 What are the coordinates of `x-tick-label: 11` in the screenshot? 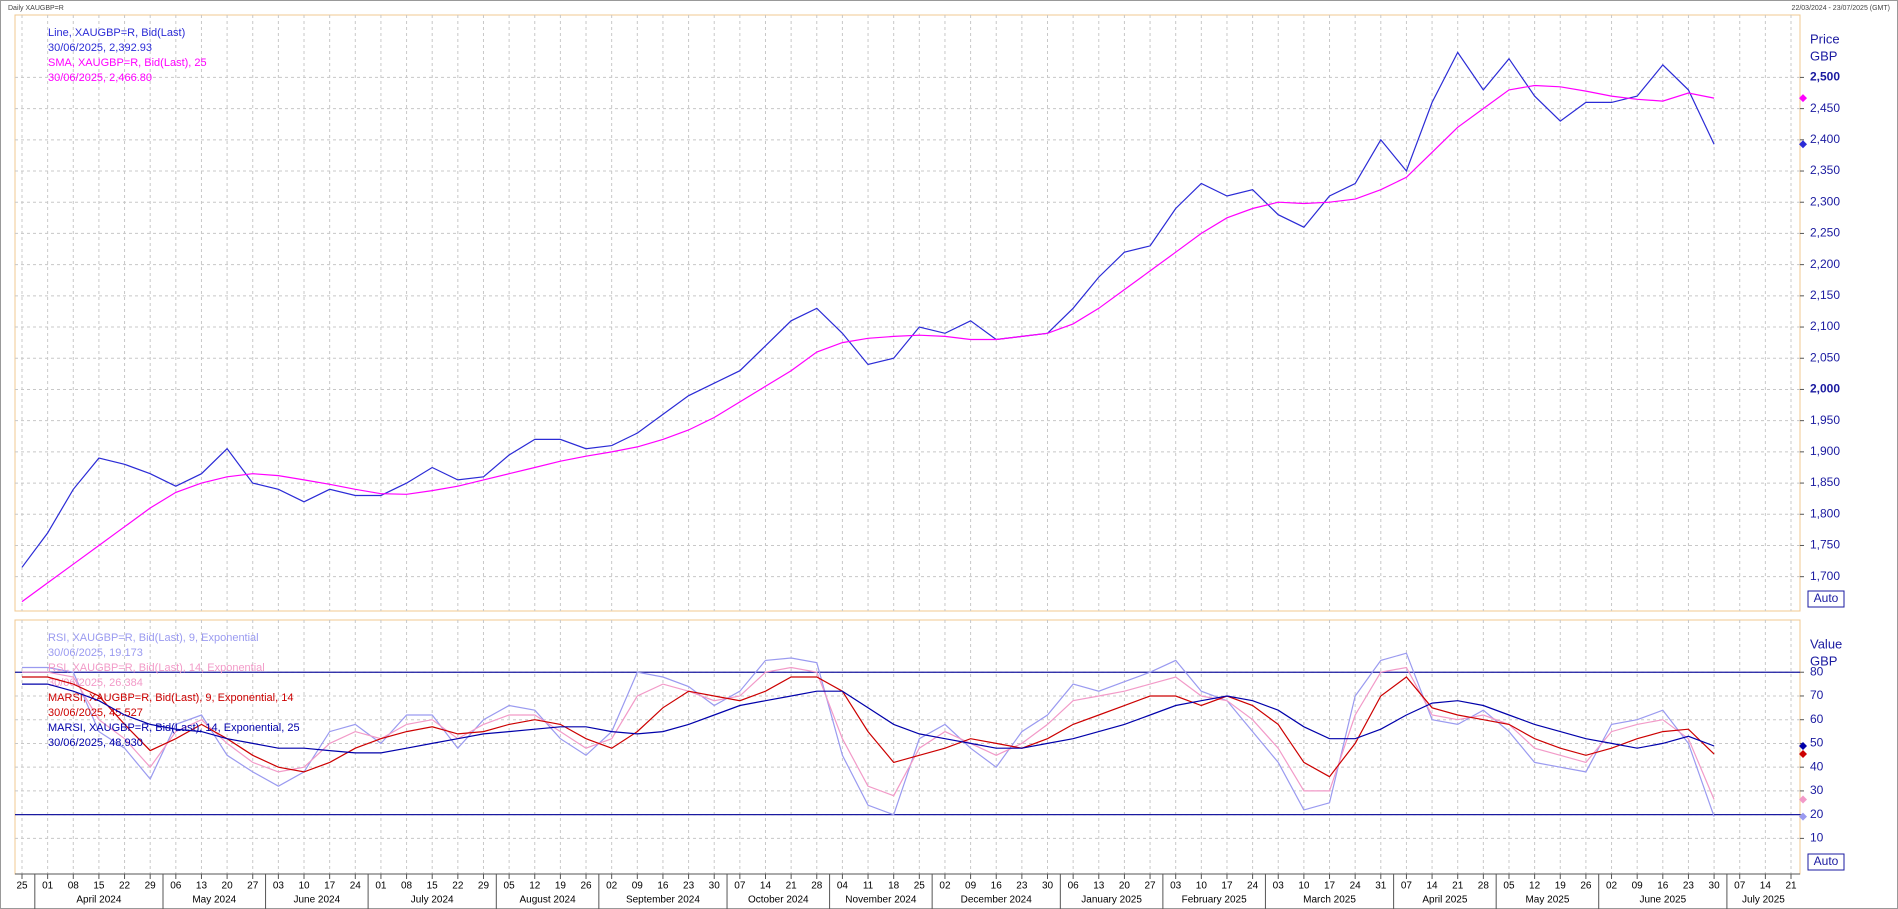 It's located at (868, 886).